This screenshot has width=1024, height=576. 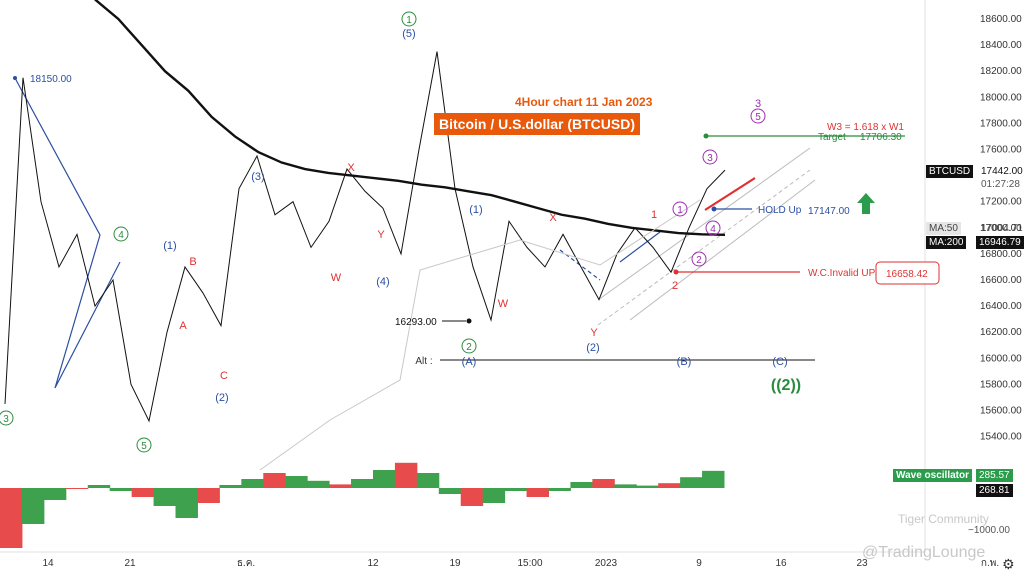 What do you see at coordinates (1000, 184) in the screenshot?
I see `countdown: 01:27:28` at bounding box center [1000, 184].